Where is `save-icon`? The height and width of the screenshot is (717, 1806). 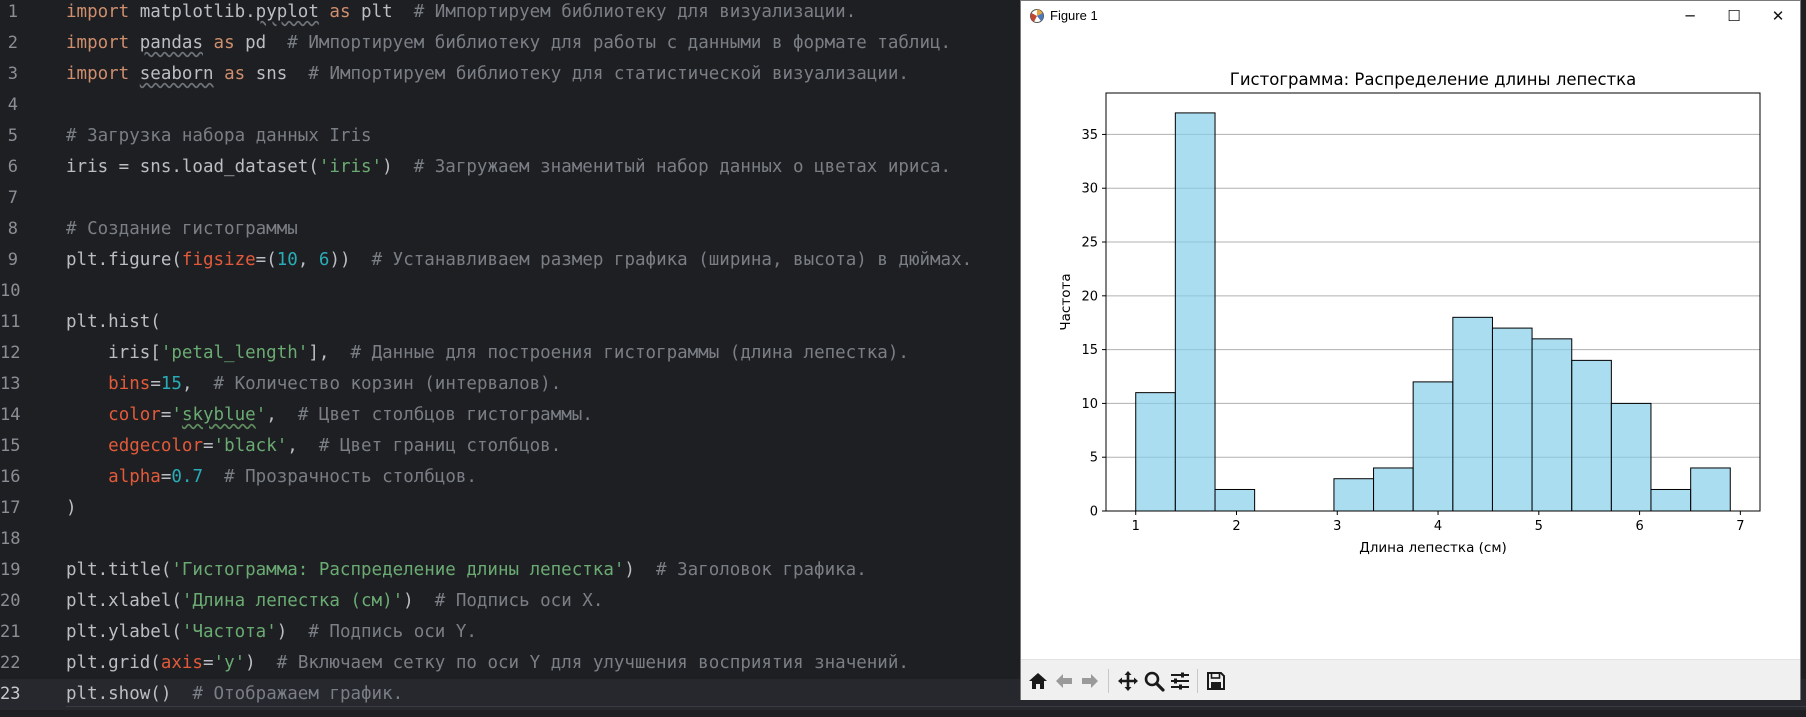
save-icon is located at coordinates (1216, 681).